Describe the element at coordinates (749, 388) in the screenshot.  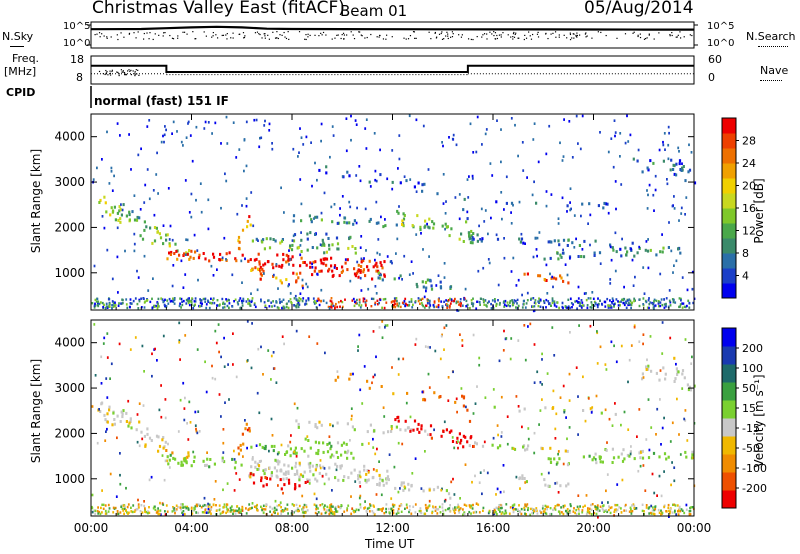
I see `velocity-colorbar-tick-label: 50` at that location.